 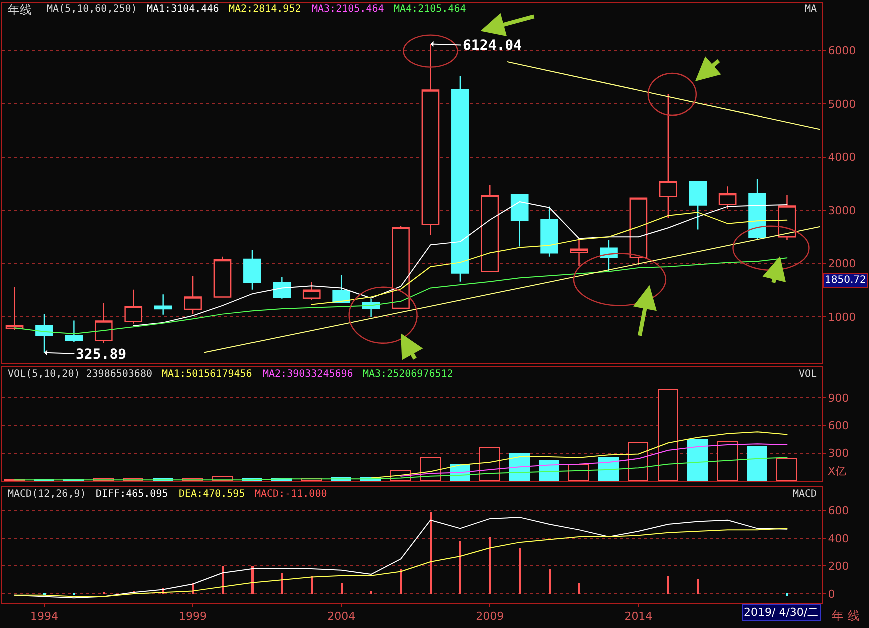 What do you see at coordinates (842, 51) in the screenshot?
I see `y-tick-label: 6000` at bounding box center [842, 51].